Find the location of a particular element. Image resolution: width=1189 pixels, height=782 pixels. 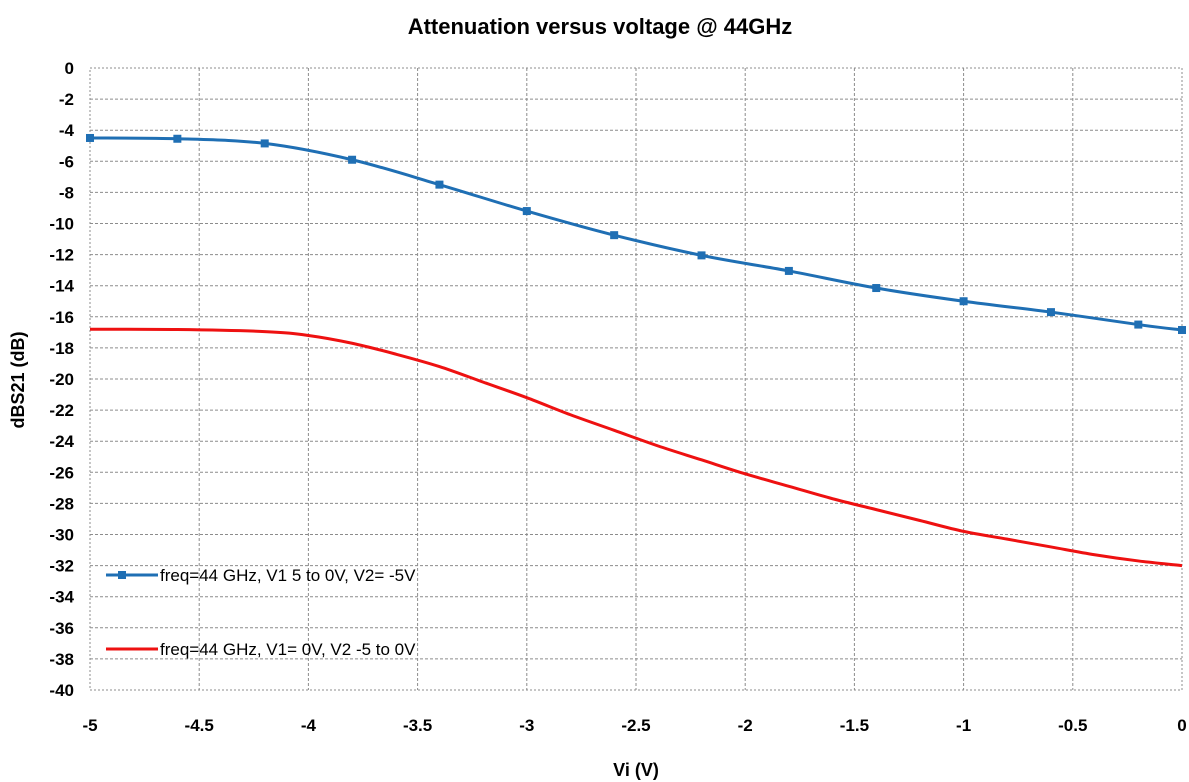

x-axis-label: Vi (V) is located at coordinates (636, 770).